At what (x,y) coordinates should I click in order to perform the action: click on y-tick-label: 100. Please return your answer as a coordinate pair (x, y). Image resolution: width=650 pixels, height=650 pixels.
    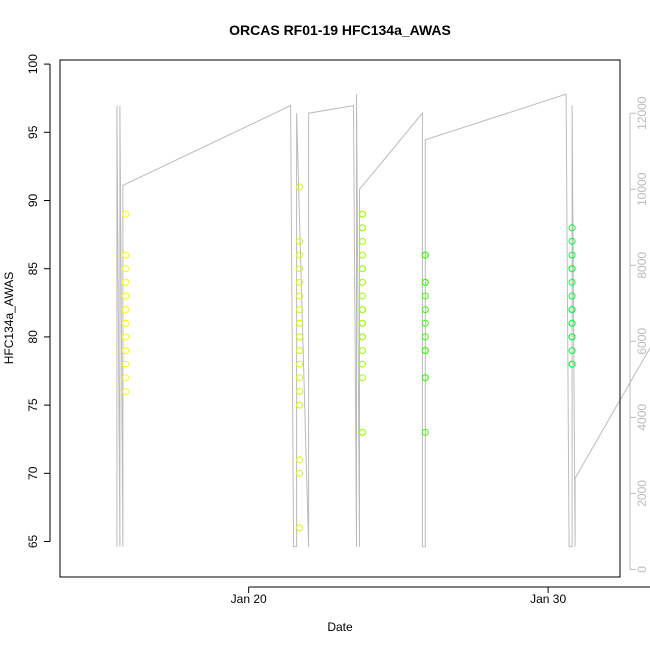
    Looking at the image, I should click on (33, 64).